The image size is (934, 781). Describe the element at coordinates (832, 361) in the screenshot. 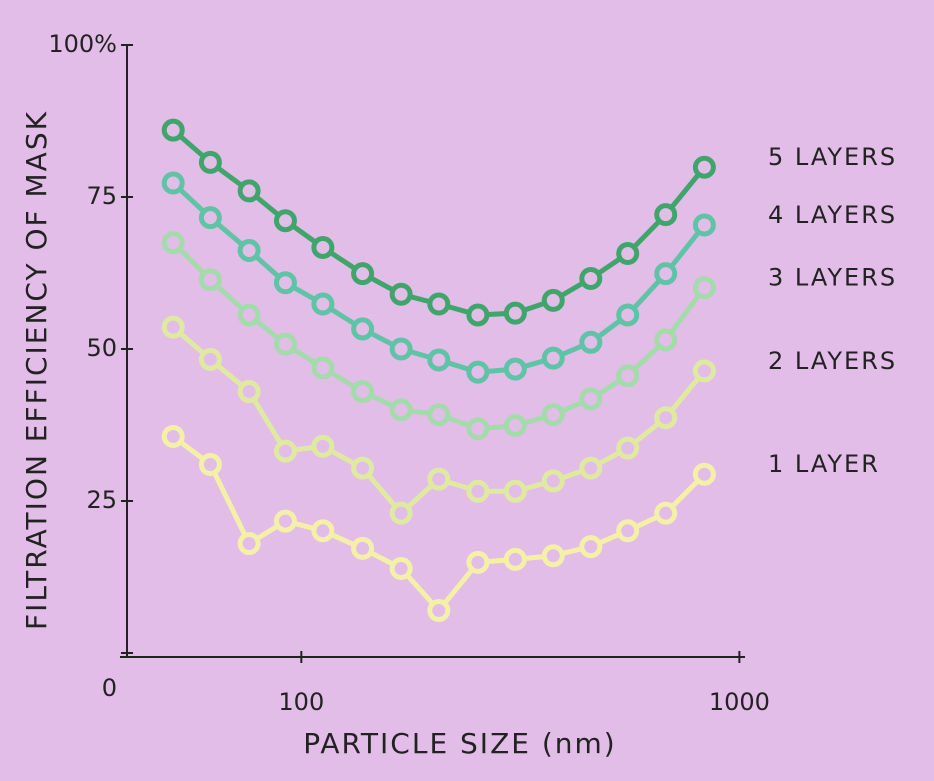

I see `legend-label: 2 LAYERS` at that location.